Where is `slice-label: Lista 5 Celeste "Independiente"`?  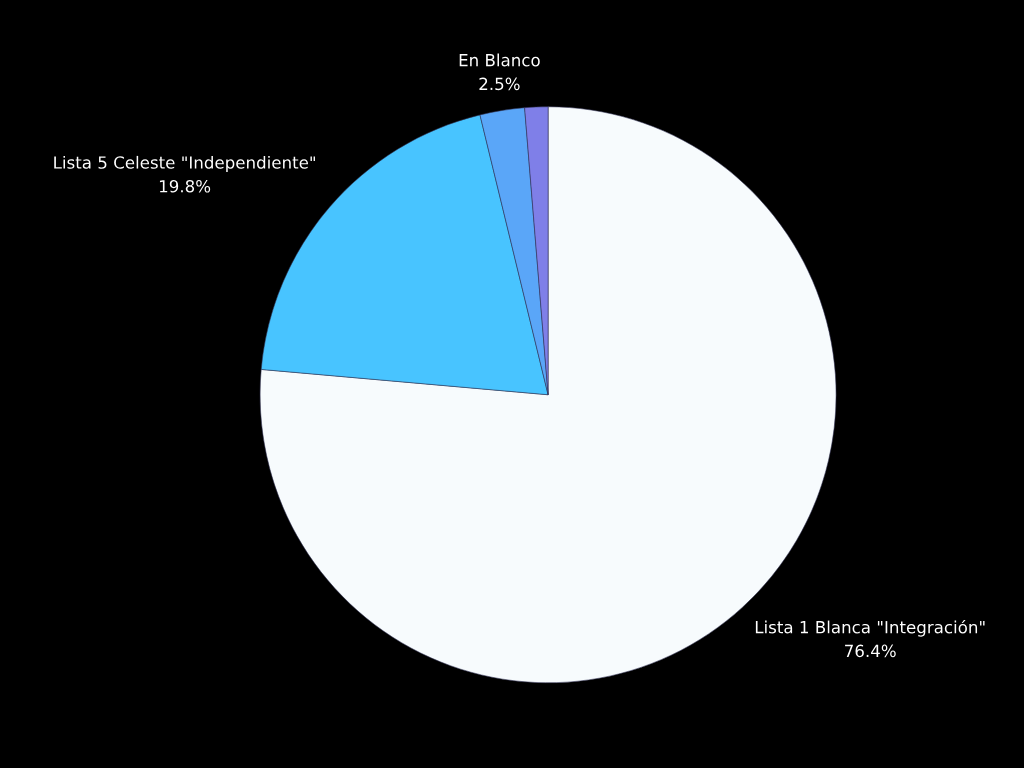 slice-label: Lista 5 Celeste "Independiente" is located at coordinates (184, 164).